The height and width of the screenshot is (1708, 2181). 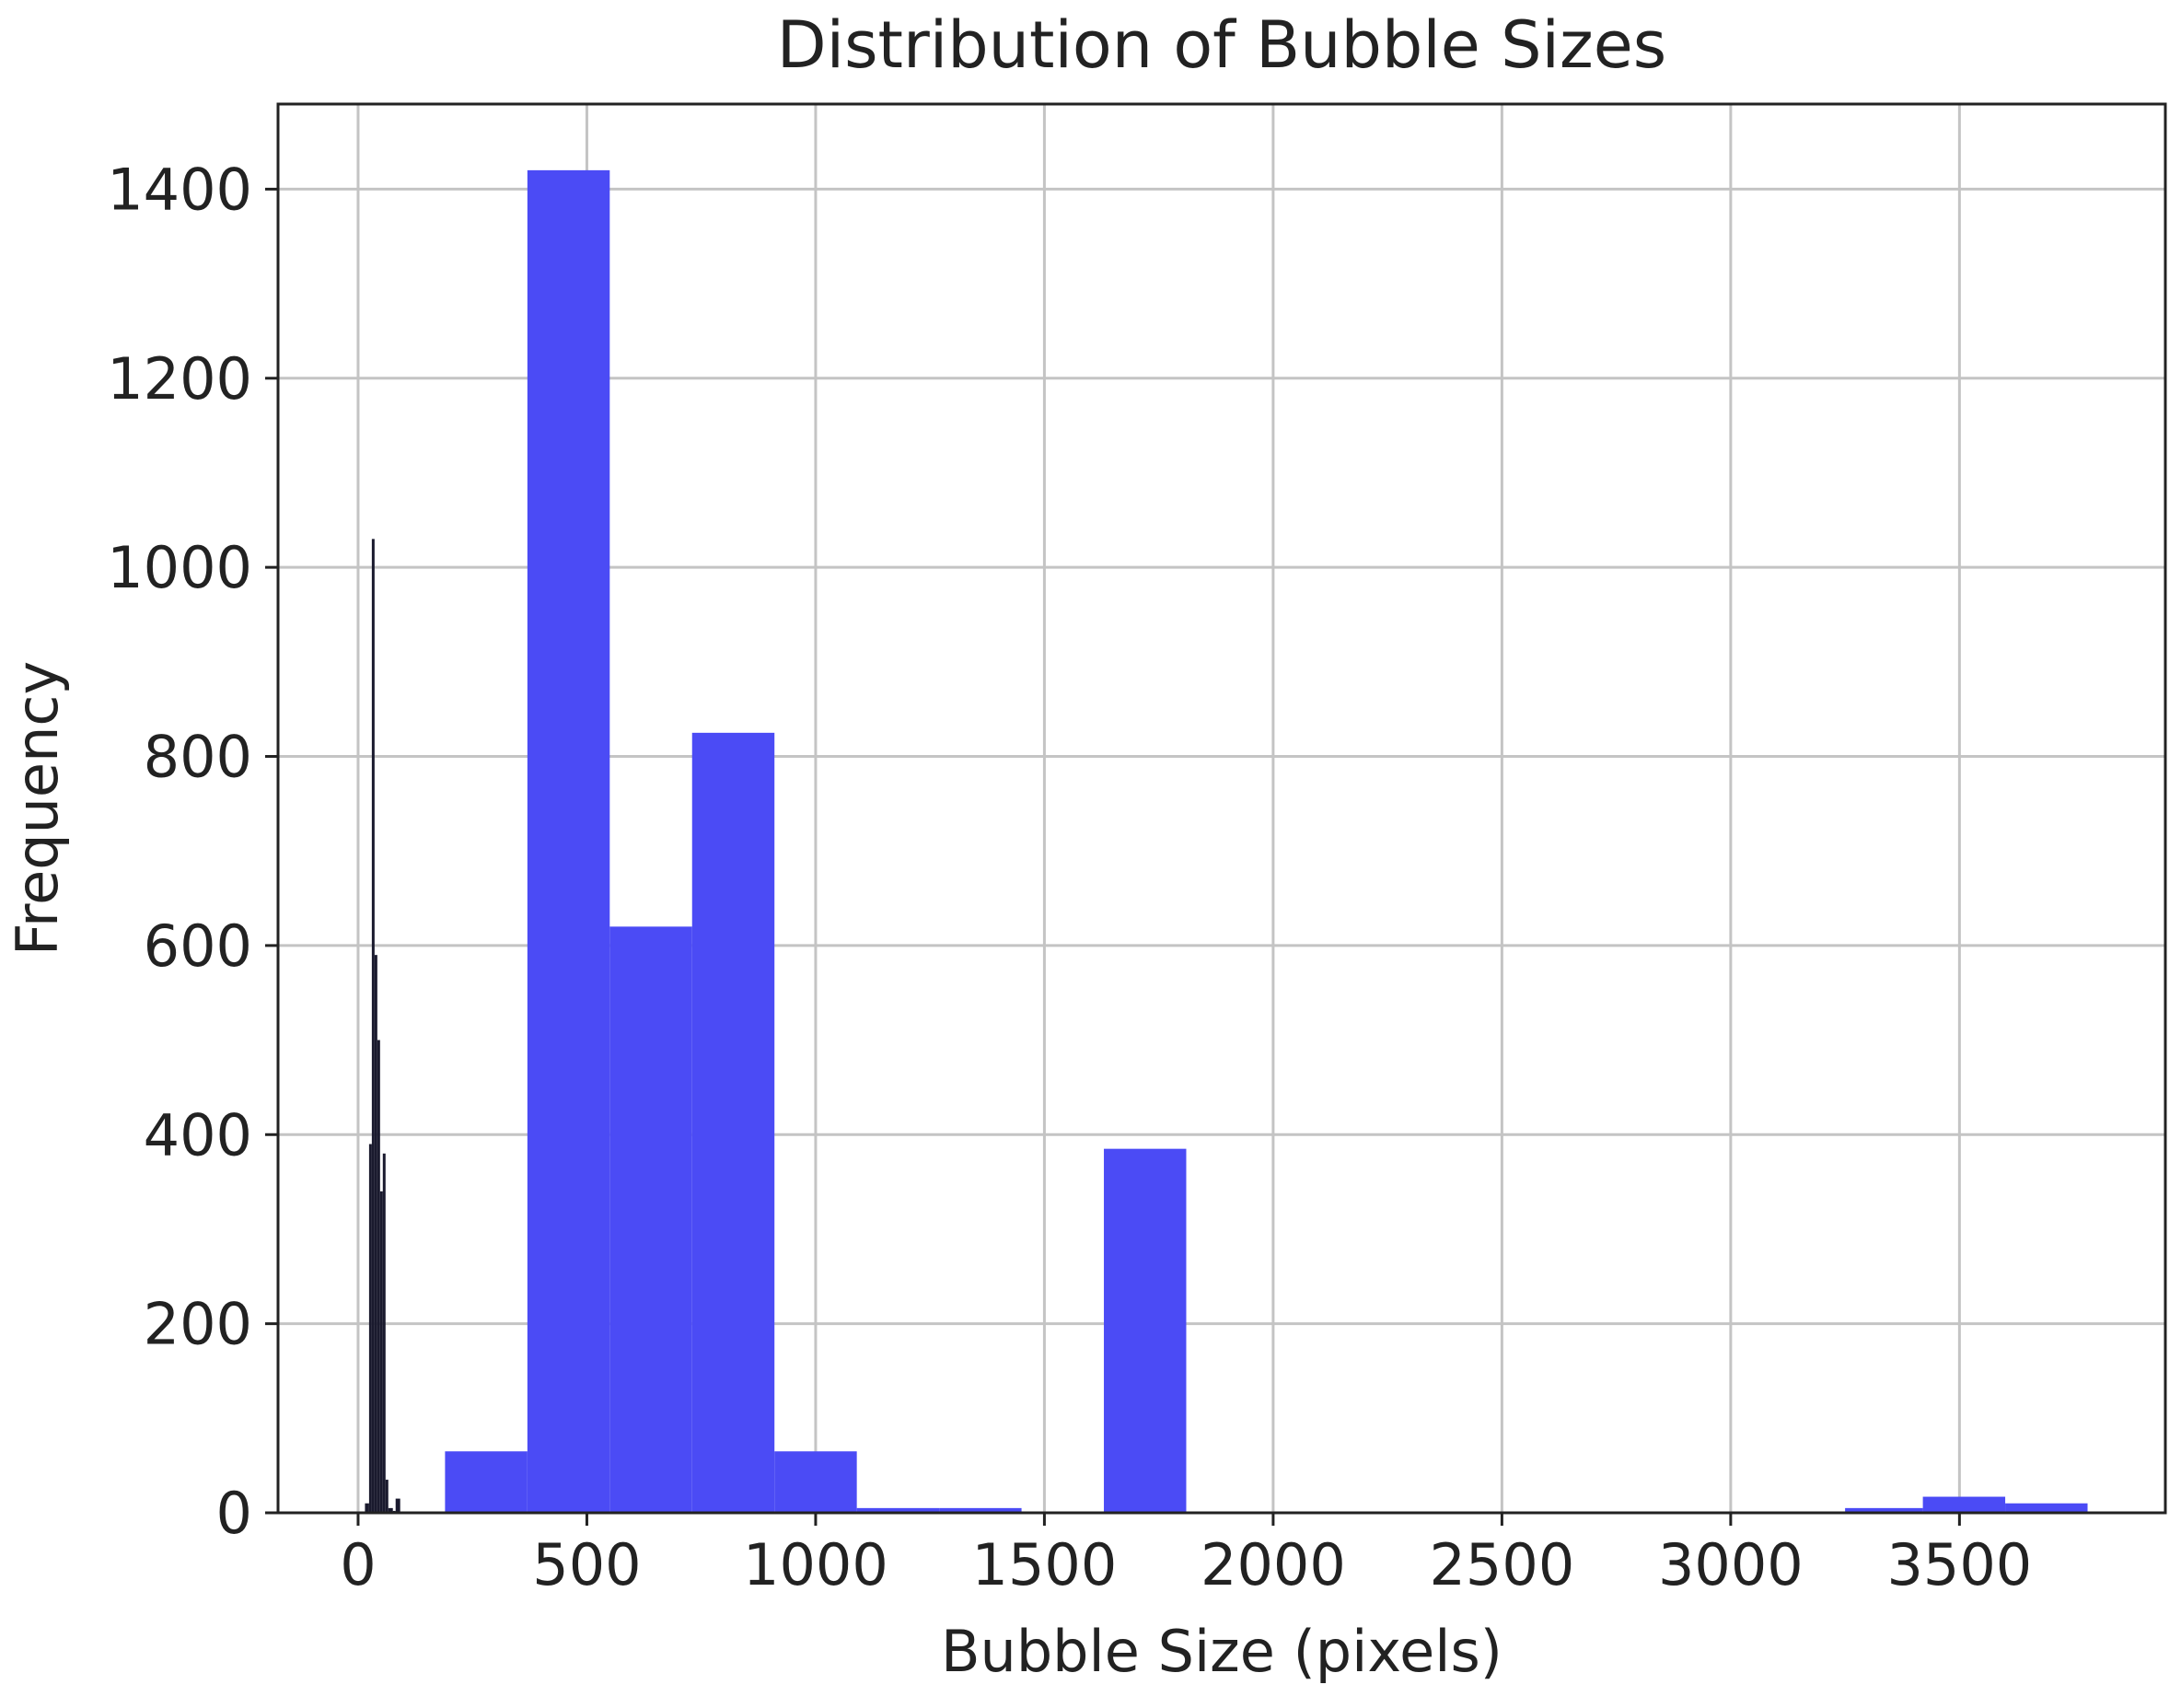 What do you see at coordinates (179, 189) in the screenshot?
I see `y-tick-label-1400: 1400` at bounding box center [179, 189].